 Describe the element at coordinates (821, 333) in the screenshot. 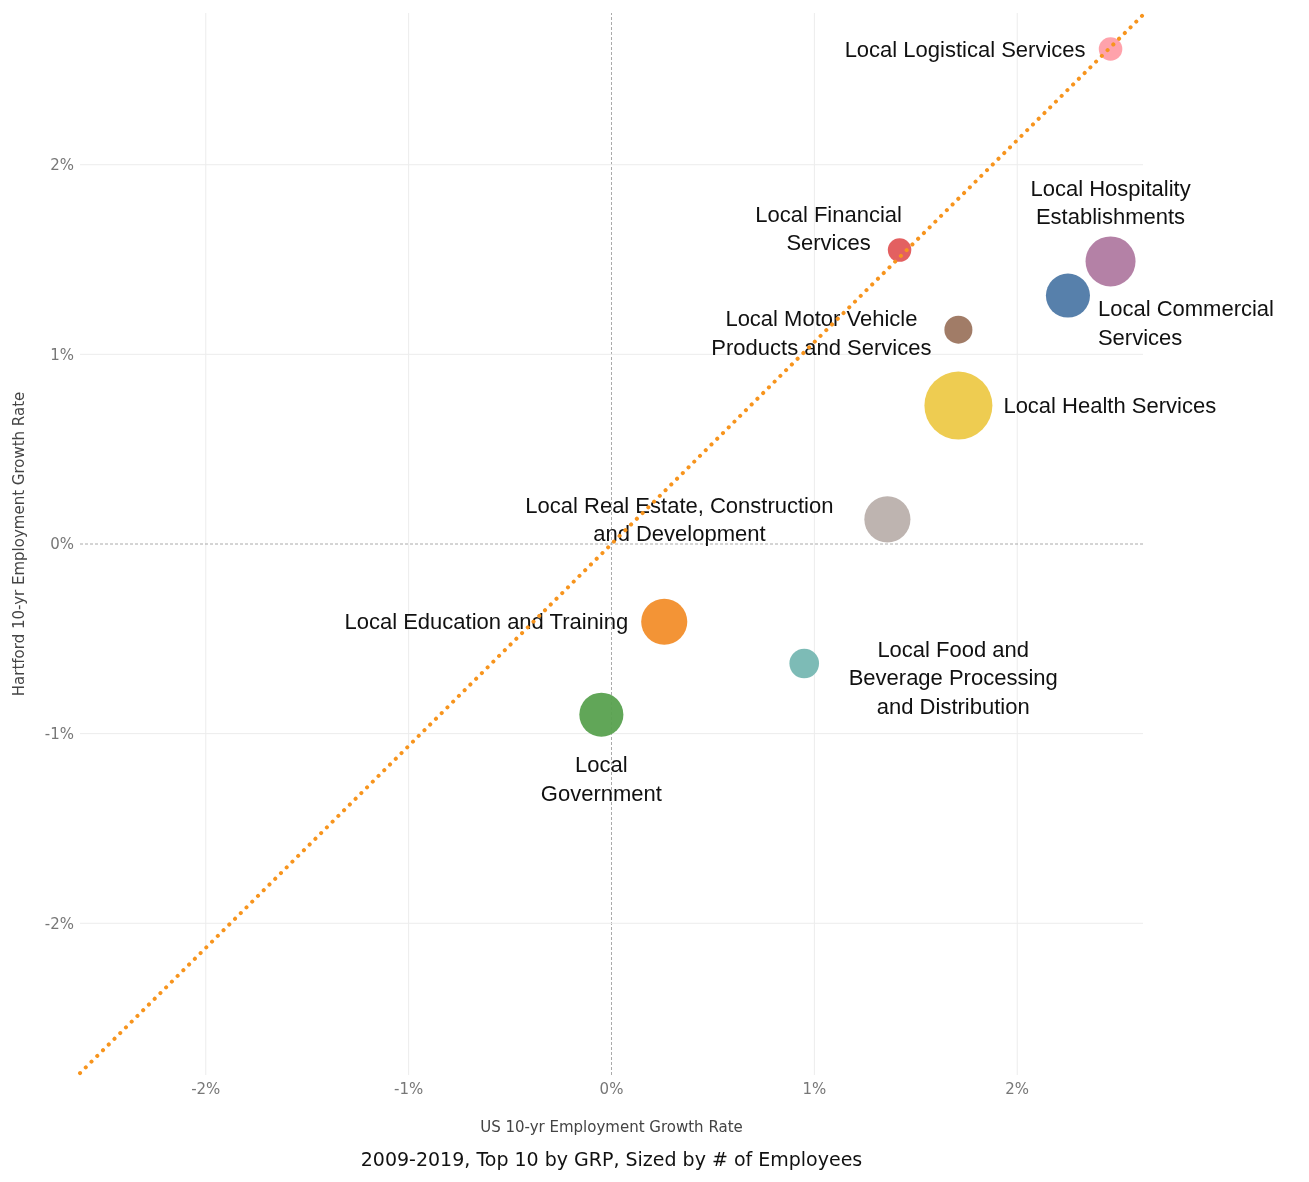

I see `series-label: Local Motor Vehicle Products and Services` at that location.